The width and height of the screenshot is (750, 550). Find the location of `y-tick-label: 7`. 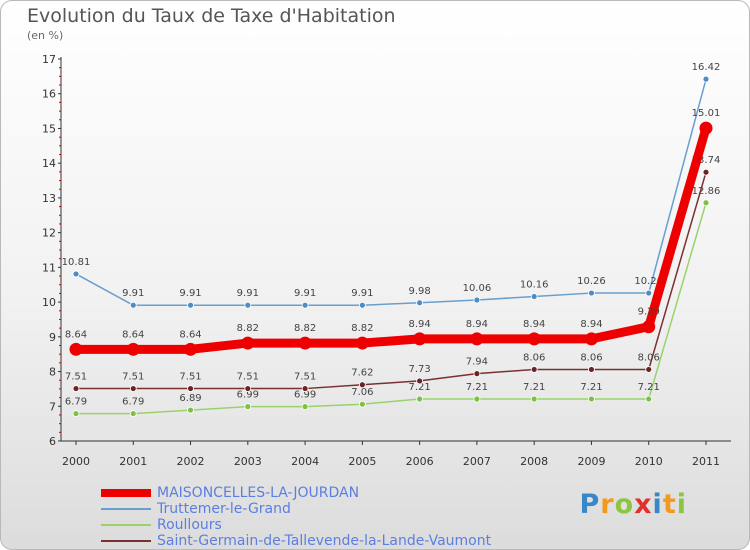

y-tick-label: 7 is located at coordinates (52, 406).